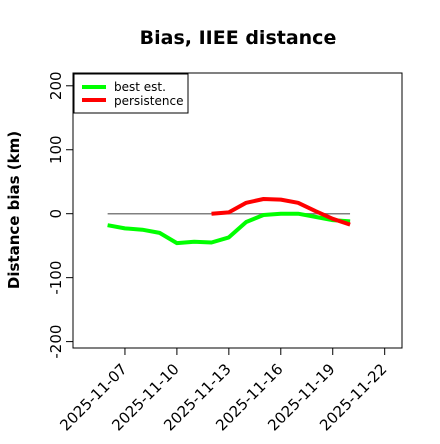 The width and height of the screenshot is (440, 444). What do you see at coordinates (14, 210) in the screenshot?
I see `y-axis-label: Distance bias (km)` at bounding box center [14, 210].